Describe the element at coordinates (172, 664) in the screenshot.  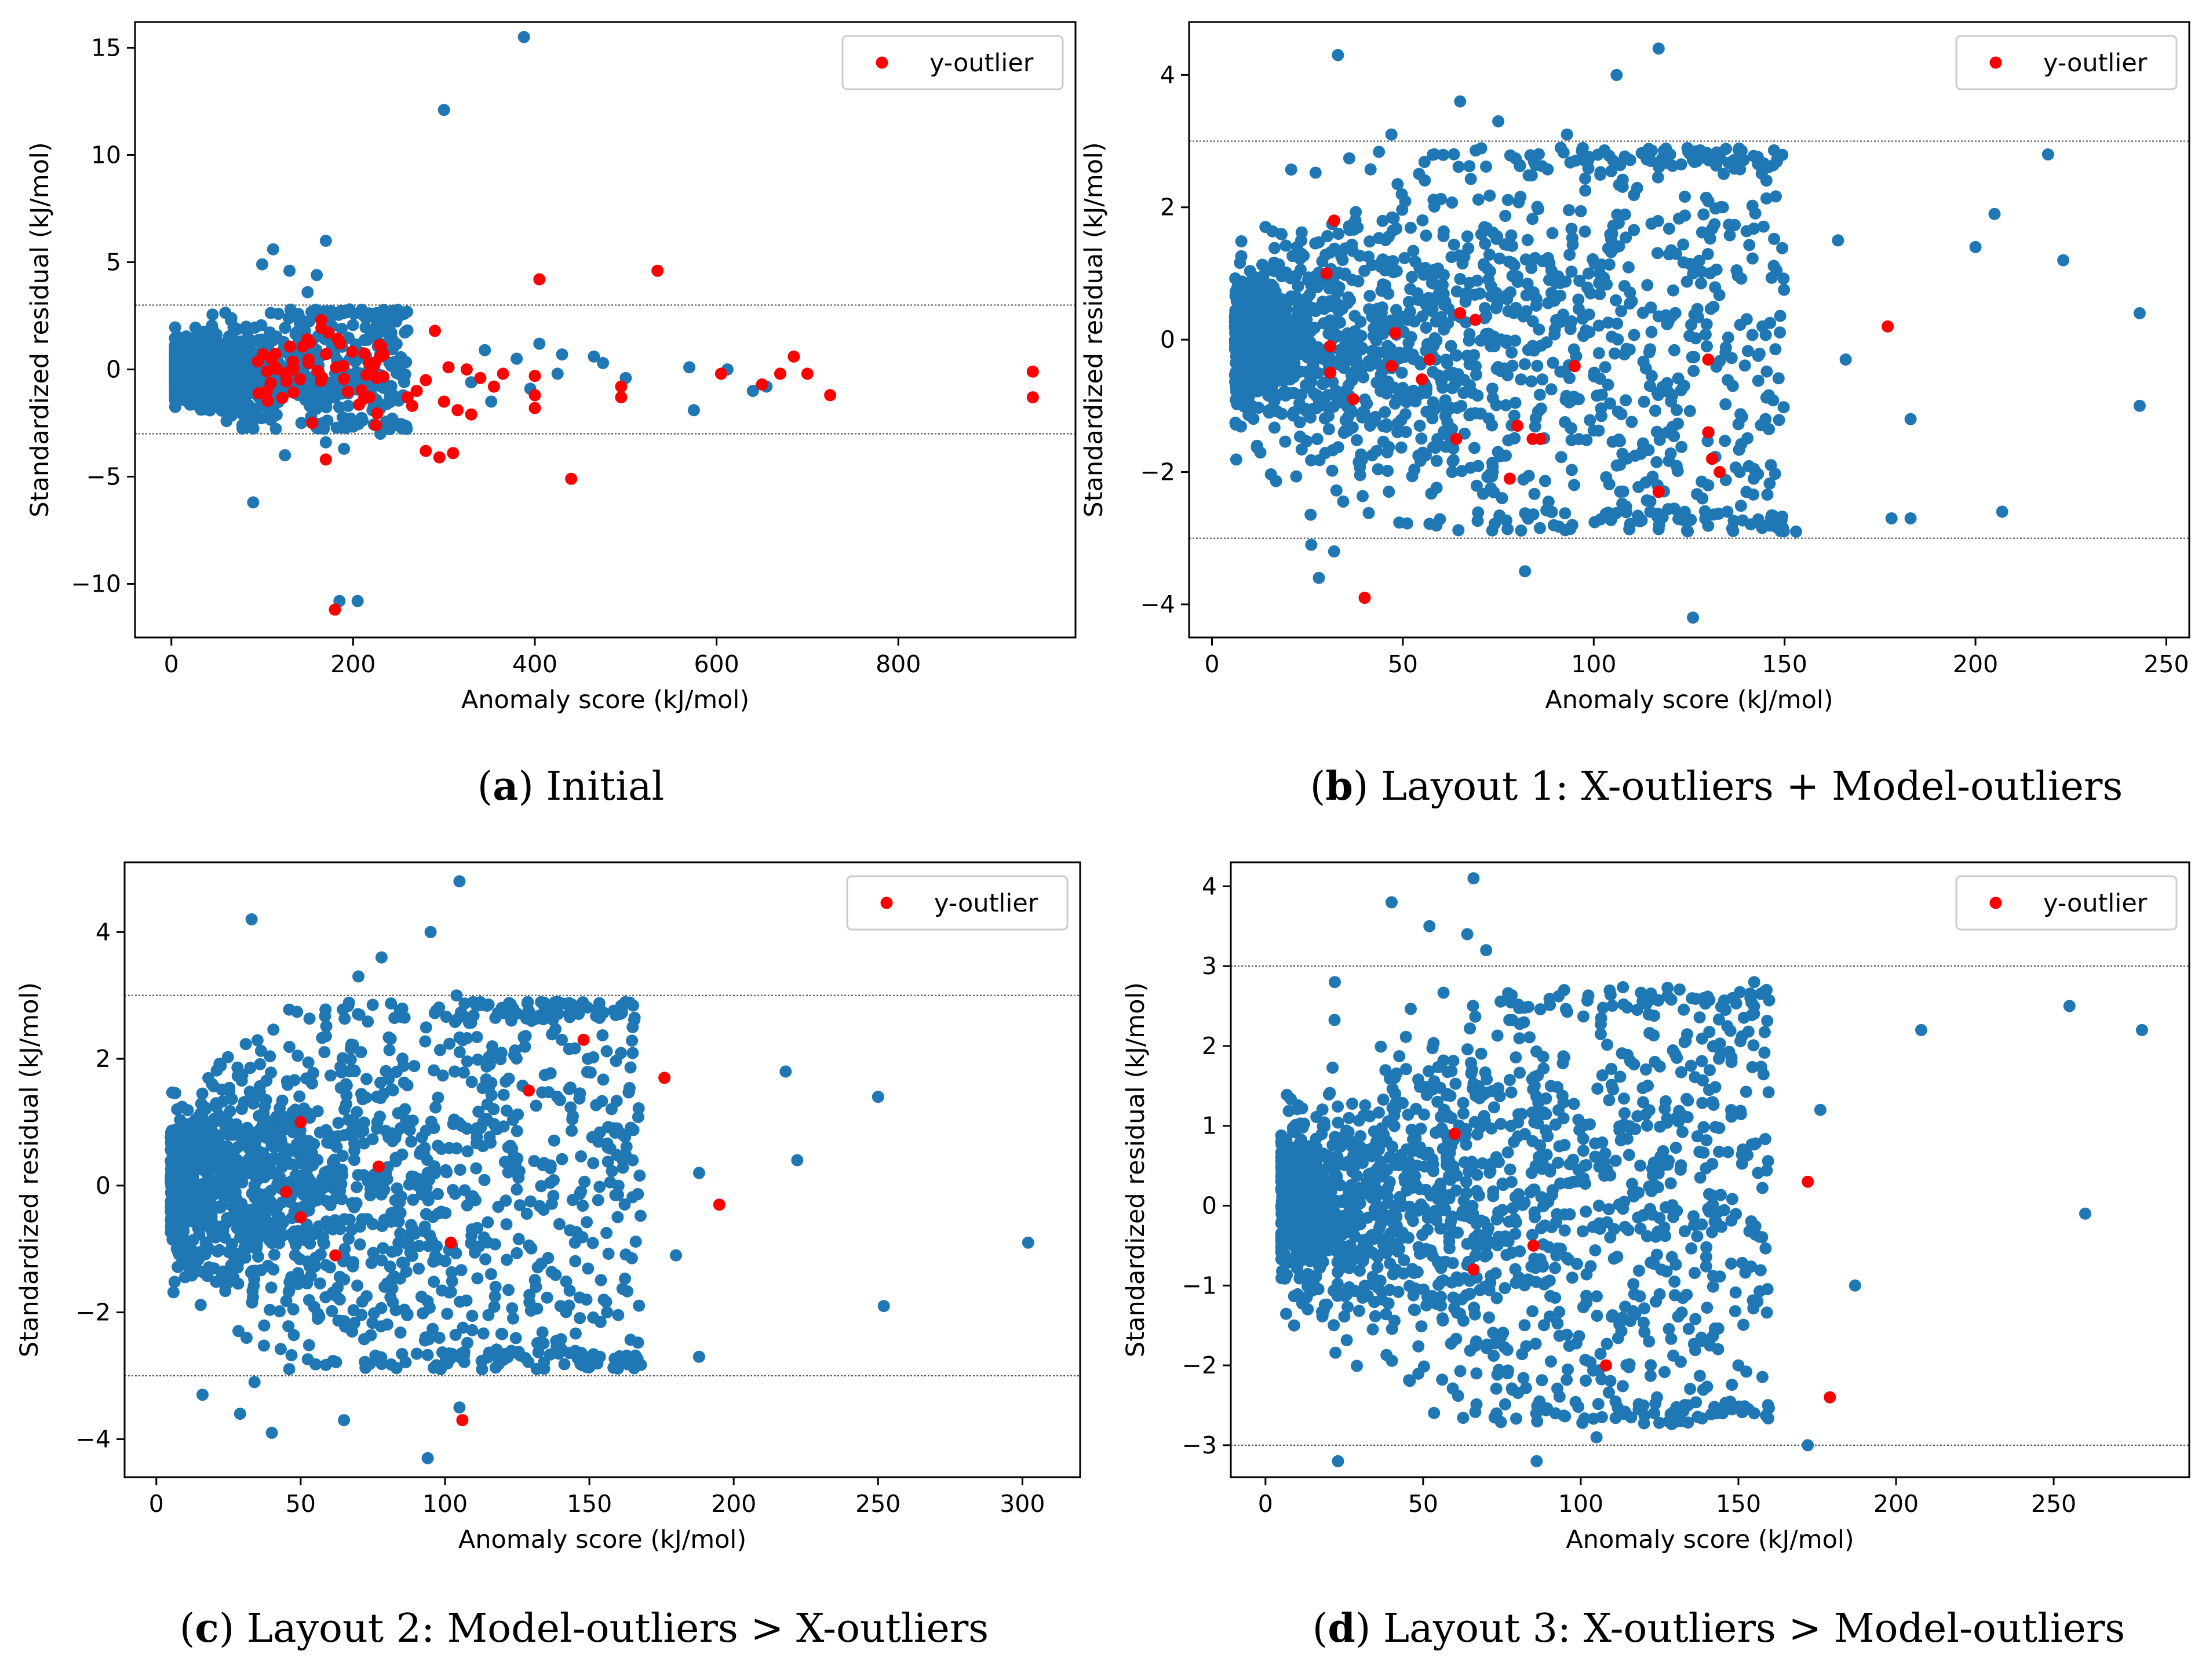
I see `x-tick-label: 0` at that location.